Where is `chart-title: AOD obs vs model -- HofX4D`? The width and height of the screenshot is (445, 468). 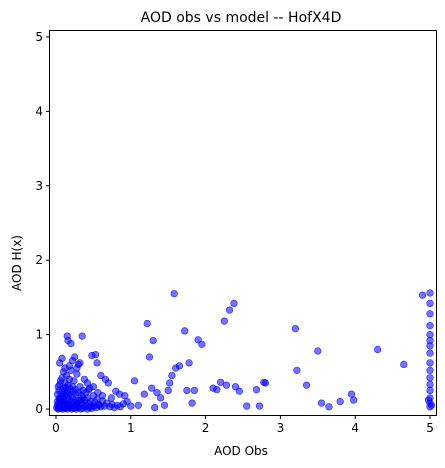 chart-title: AOD obs vs model -- HofX4D is located at coordinates (241, 18).